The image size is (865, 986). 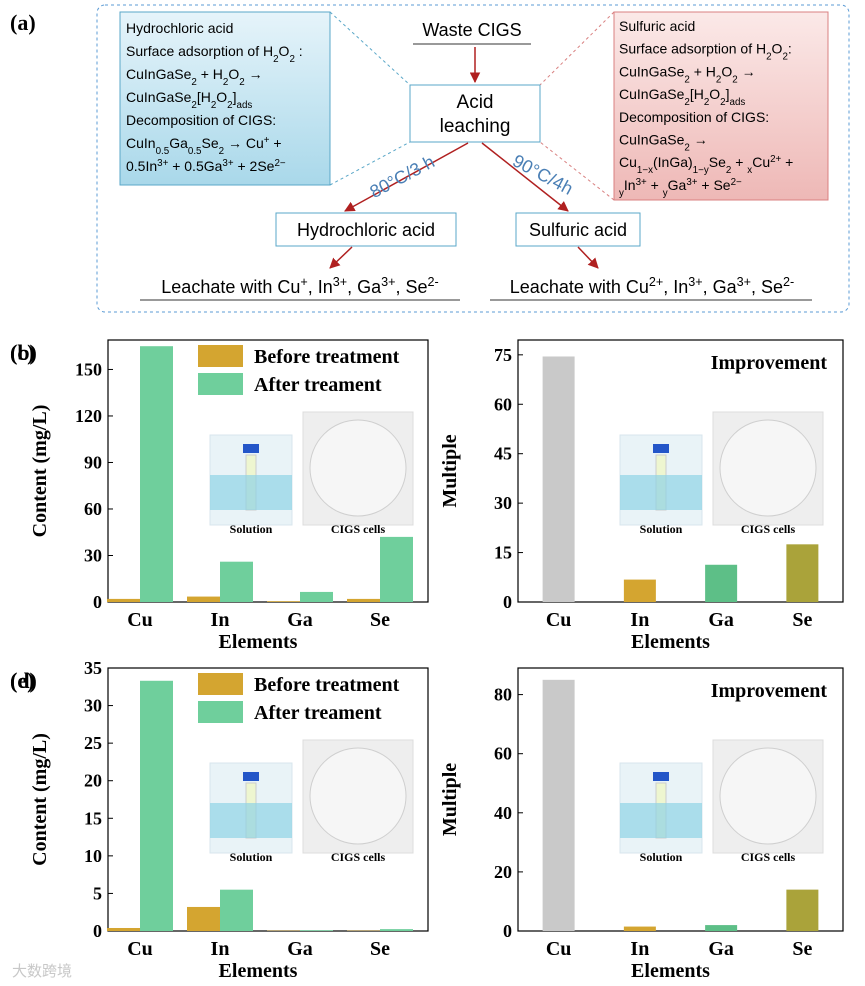 I want to click on inset-cap, so click(x=661, y=776).